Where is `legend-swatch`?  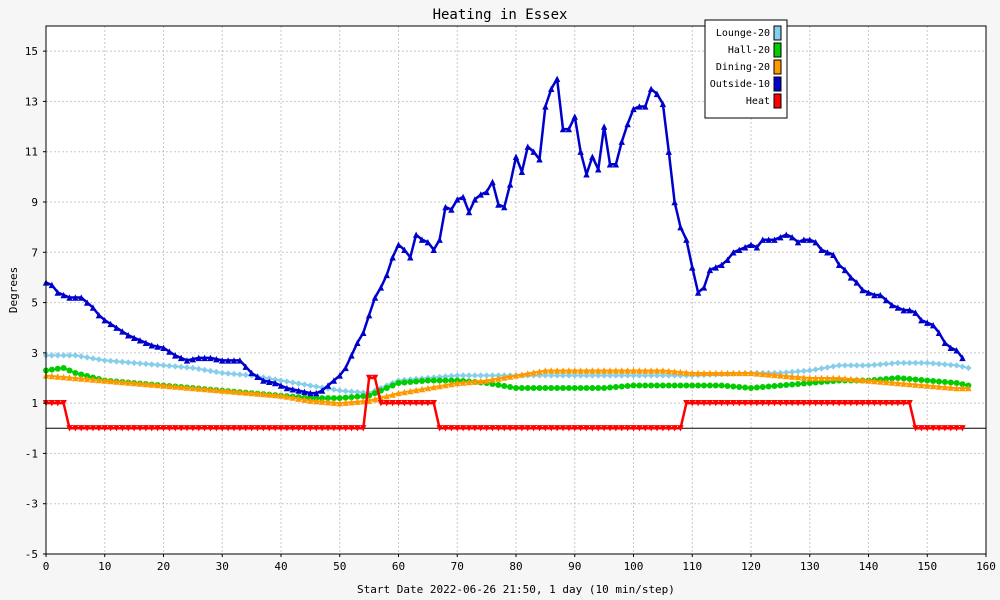
legend-swatch is located at coordinates (777, 67).